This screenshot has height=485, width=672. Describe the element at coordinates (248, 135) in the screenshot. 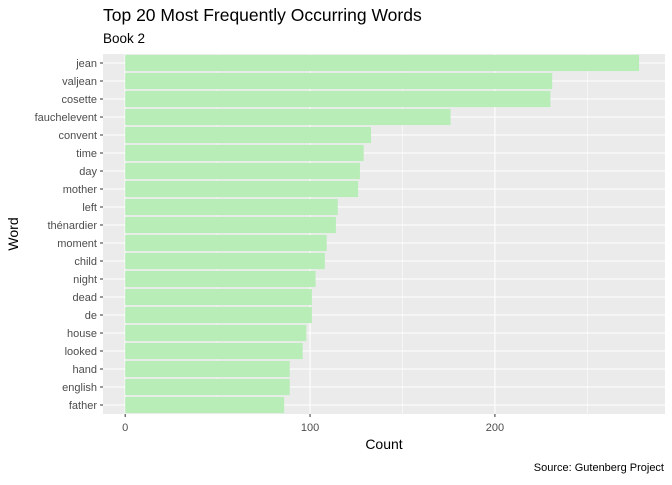

I see `bar-convent` at that location.